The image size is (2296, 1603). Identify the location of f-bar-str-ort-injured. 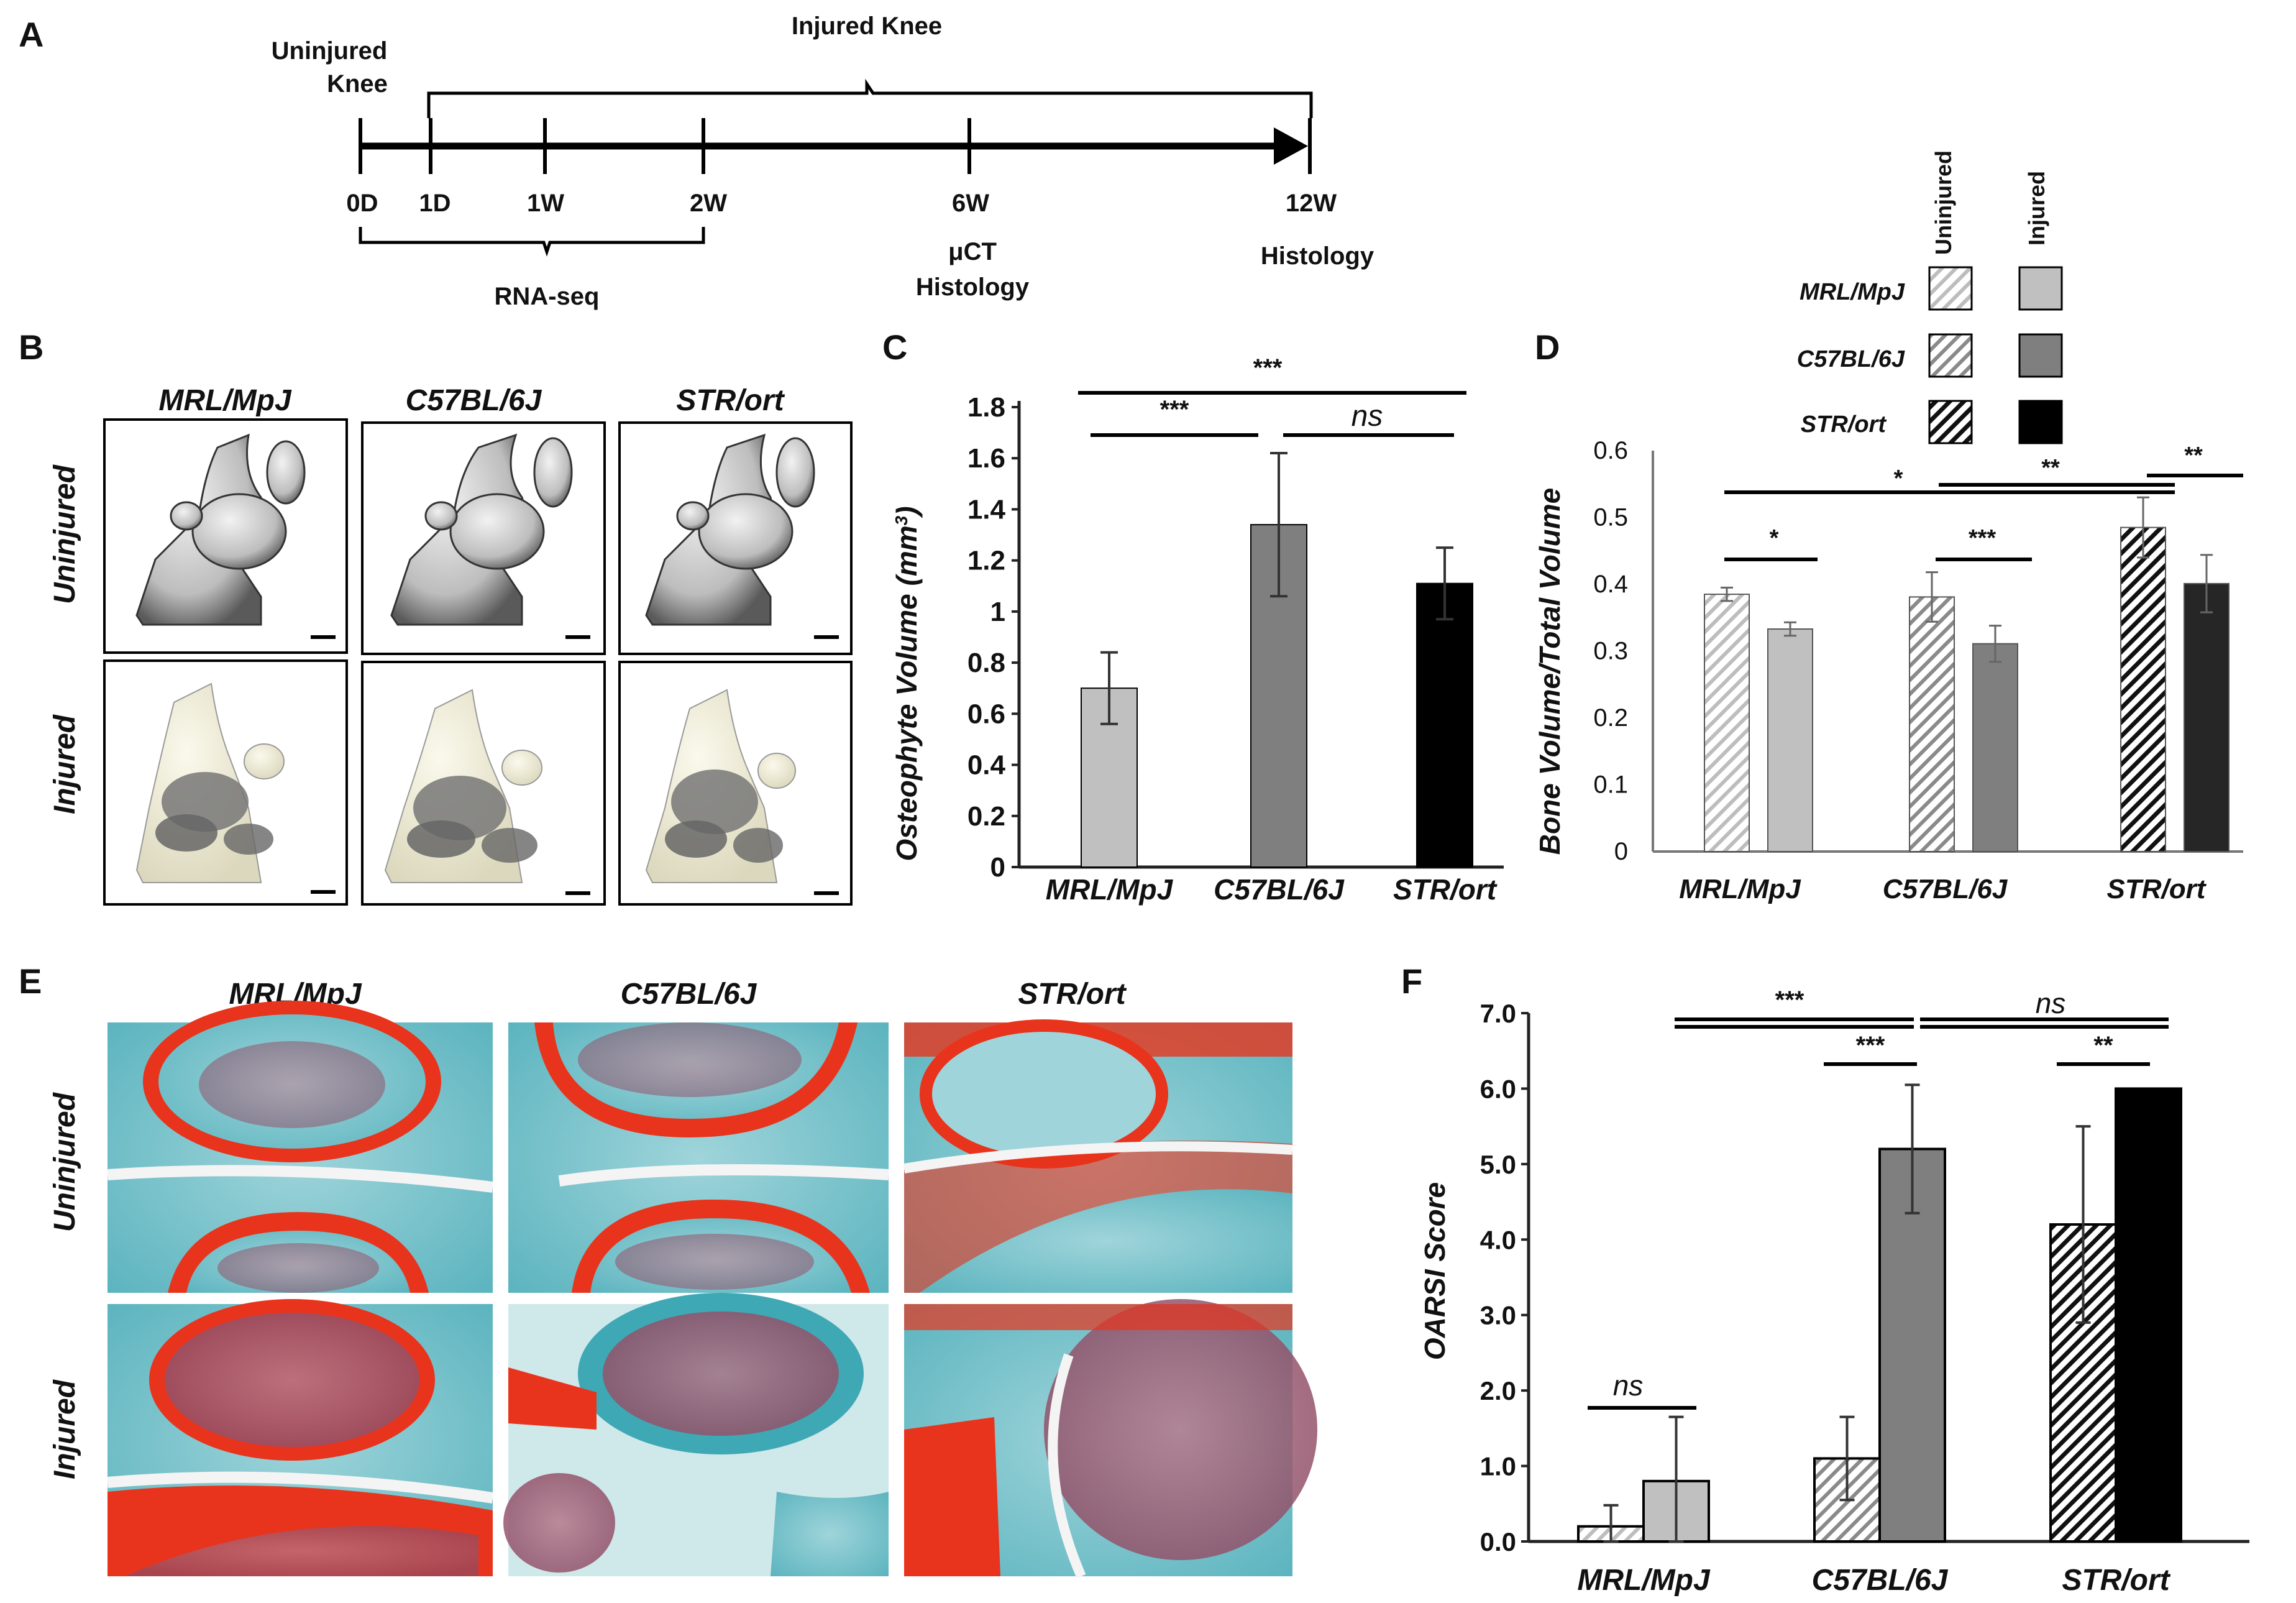
(2148, 1315).